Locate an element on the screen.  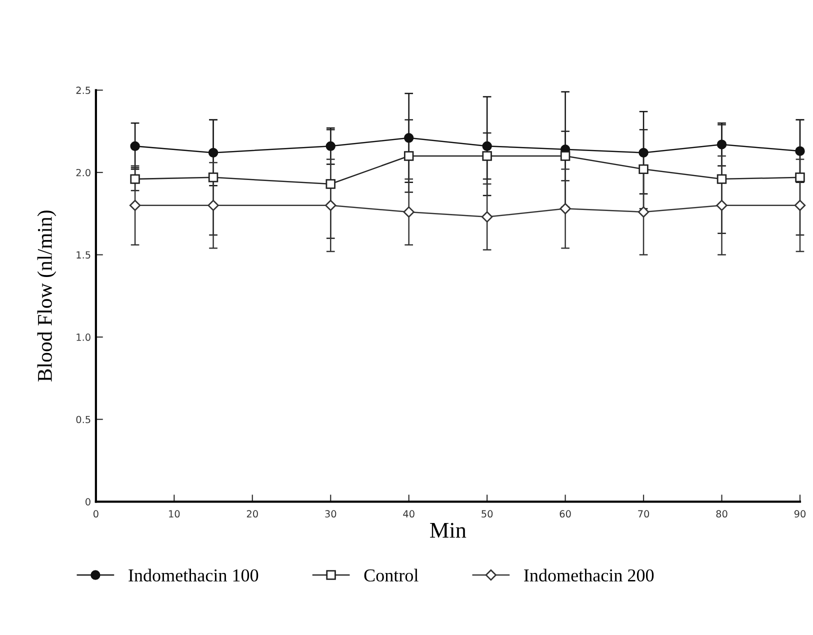
x-tick-label: 0 is located at coordinates (95, 514).